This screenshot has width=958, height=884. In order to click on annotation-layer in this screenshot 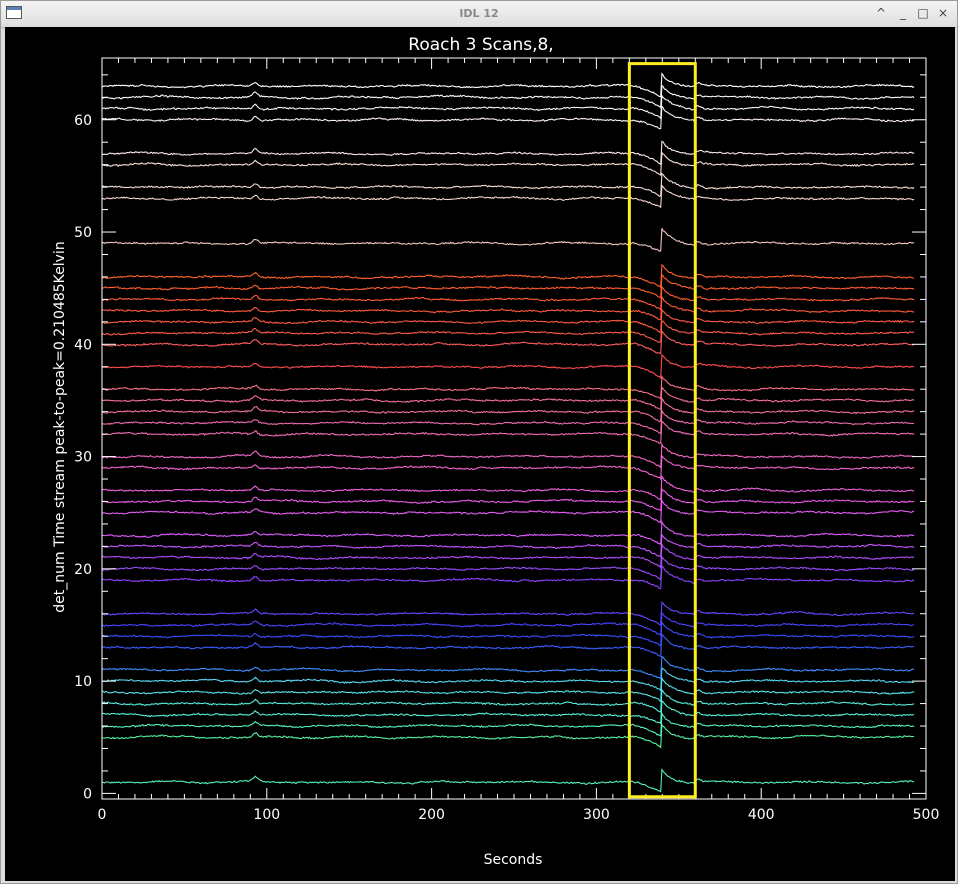, I will do `click(662, 430)`.